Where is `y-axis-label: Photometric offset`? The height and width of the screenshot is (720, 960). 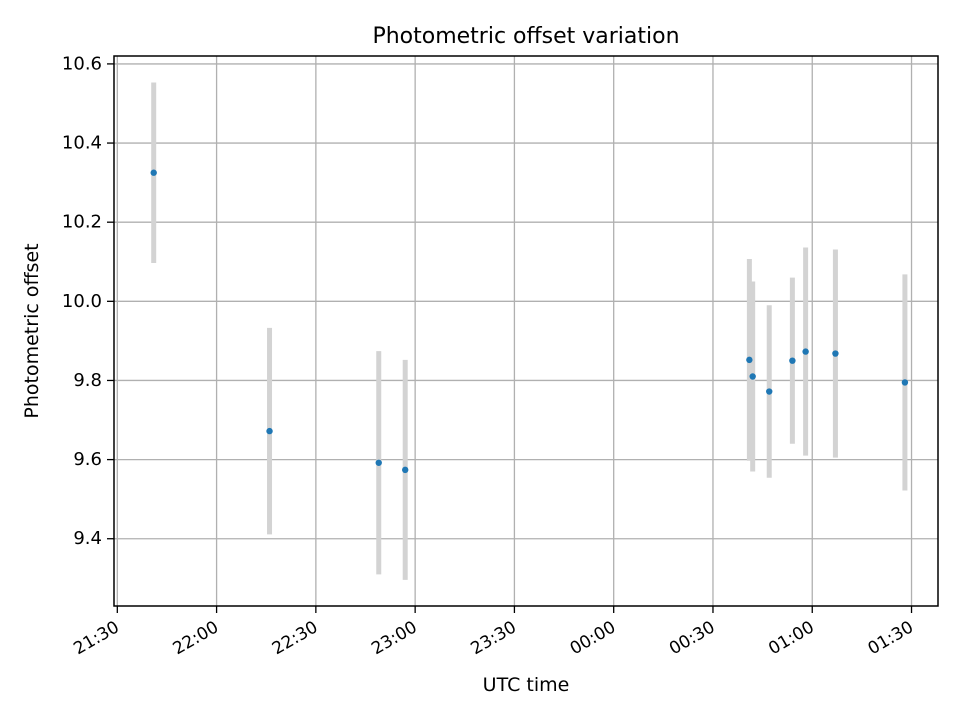
y-axis-label: Photometric offset is located at coordinates (32, 330).